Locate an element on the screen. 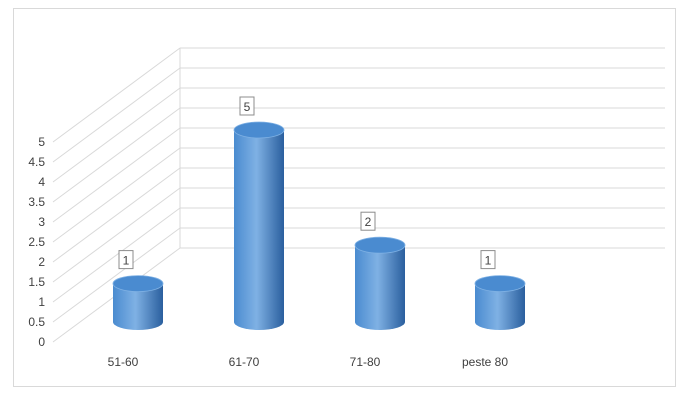 Image resolution: width=689 pixels, height=399 pixels. data-label: 2 is located at coordinates (368, 221).